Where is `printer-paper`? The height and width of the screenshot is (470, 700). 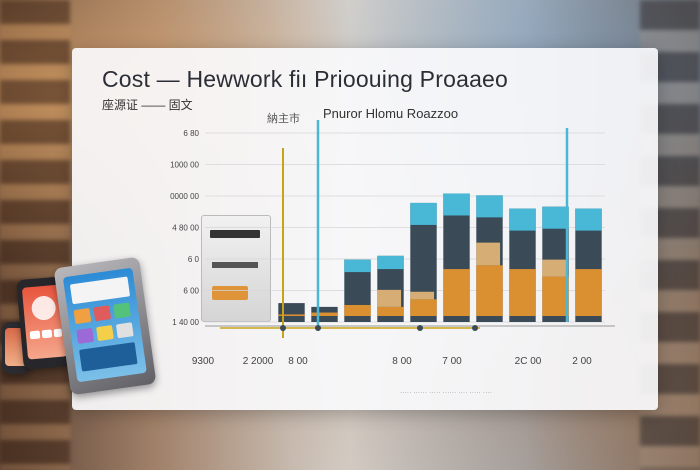 printer-paper is located at coordinates (230, 293).